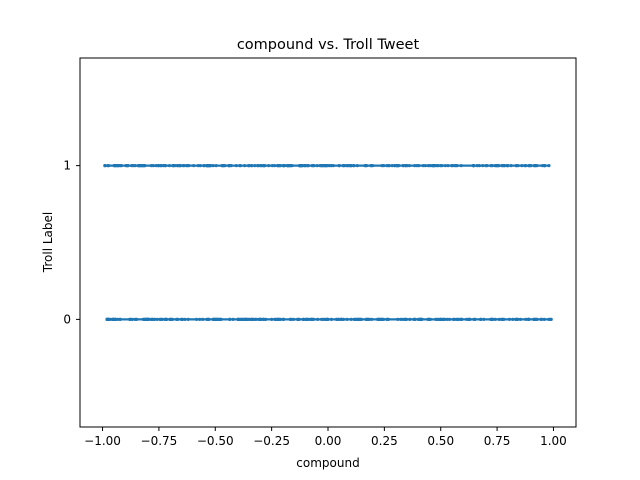  I want to click on chart-title: compound vs. Troll Tweet, so click(328, 45).